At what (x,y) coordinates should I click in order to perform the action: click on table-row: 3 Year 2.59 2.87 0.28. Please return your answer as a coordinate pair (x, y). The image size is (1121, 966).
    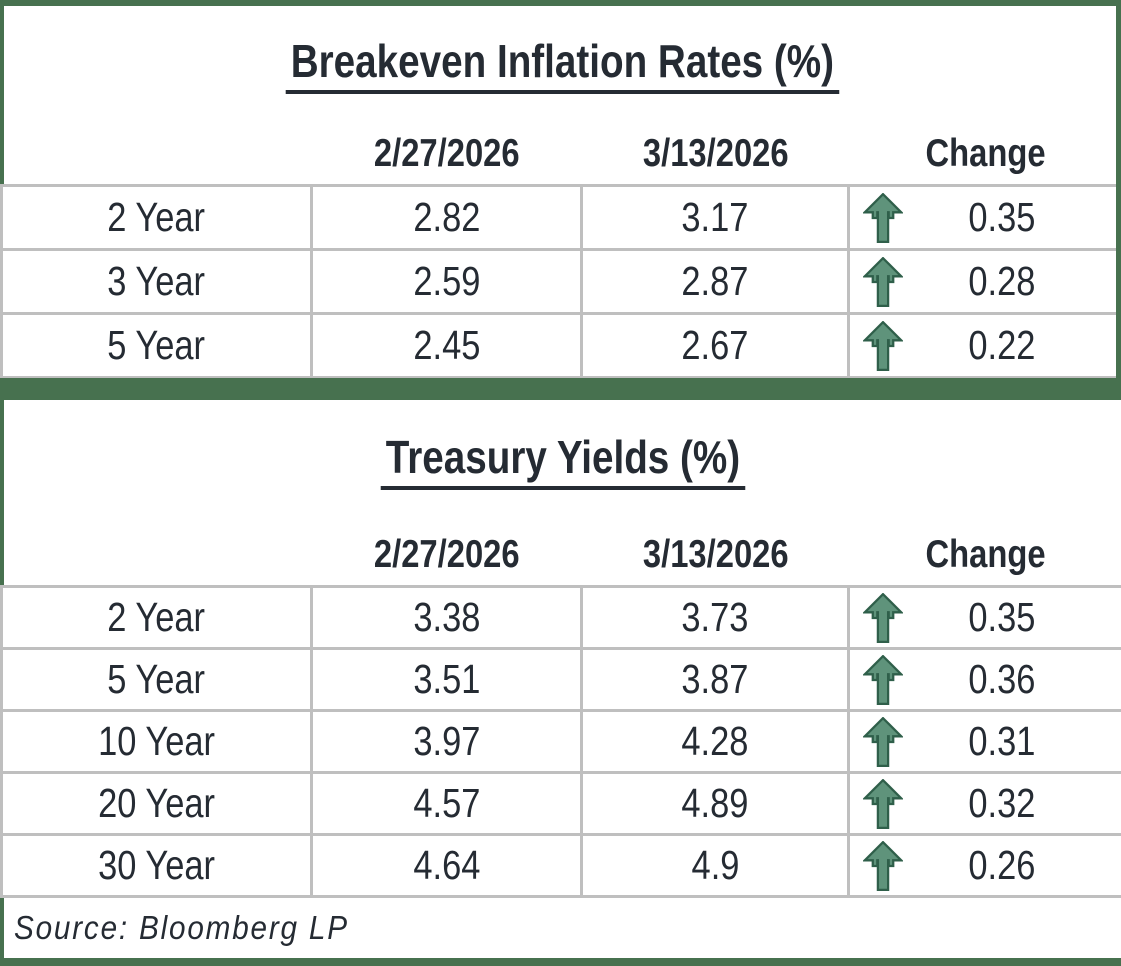
    Looking at the image, I should click on (560, 281).